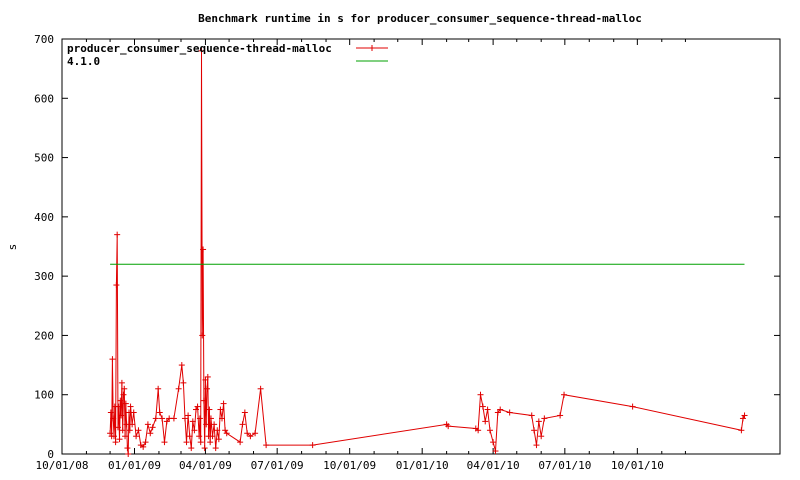 Image resolution: width=800 pixels, height=480 pixels. What do you see at coordinates (44, 39) in the screenshot?
I see `y-tick-label: 700` at bounding box center [44, 39].